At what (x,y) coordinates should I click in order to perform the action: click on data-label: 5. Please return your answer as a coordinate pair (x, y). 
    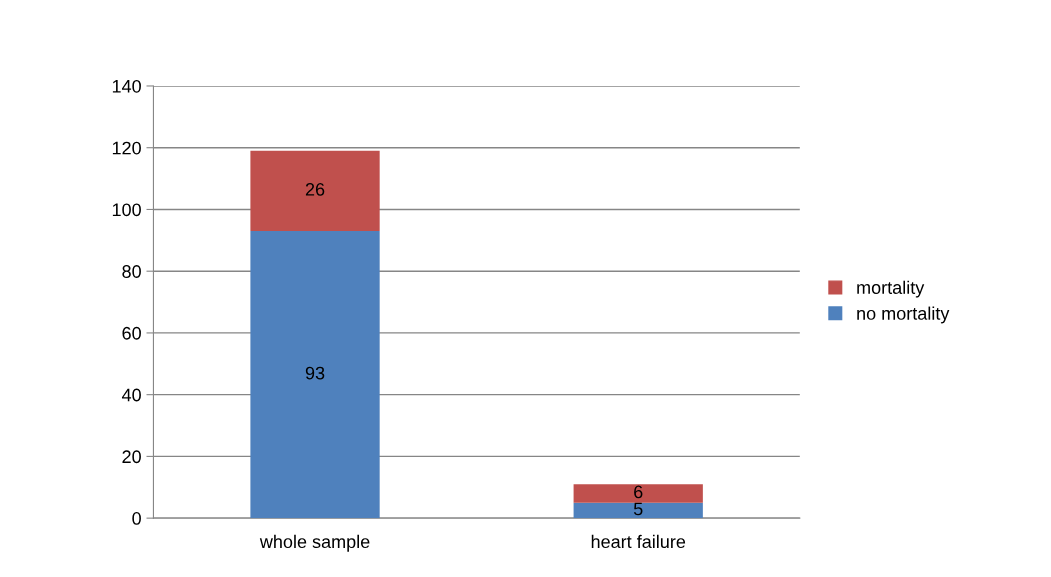
    Looking at the image, I should click on (638, 509).